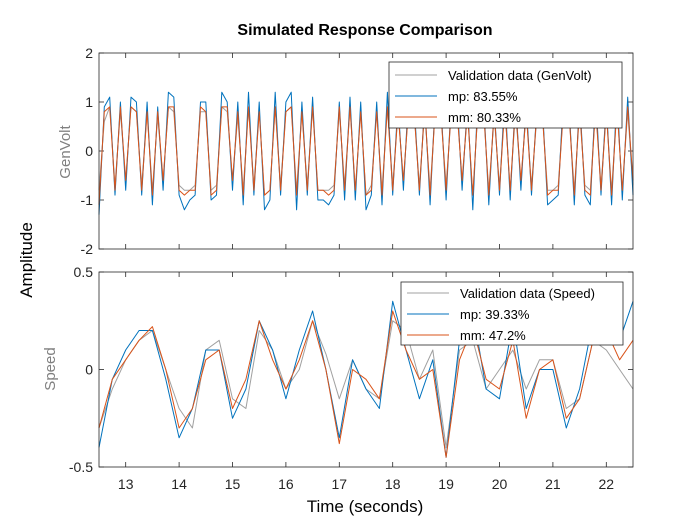 The image size is (700, 525). I want to click on legend-label-genvolt-mm: mm: 80.33%, so click(484, 117).